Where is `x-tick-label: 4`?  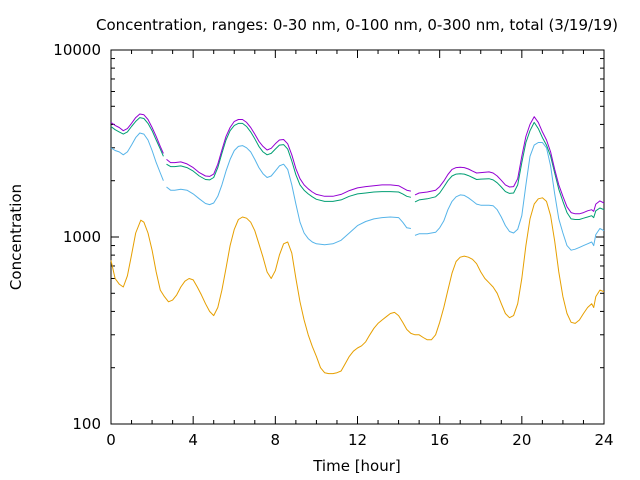 x-tick-label: 4 is located at coordinates (193, 440).